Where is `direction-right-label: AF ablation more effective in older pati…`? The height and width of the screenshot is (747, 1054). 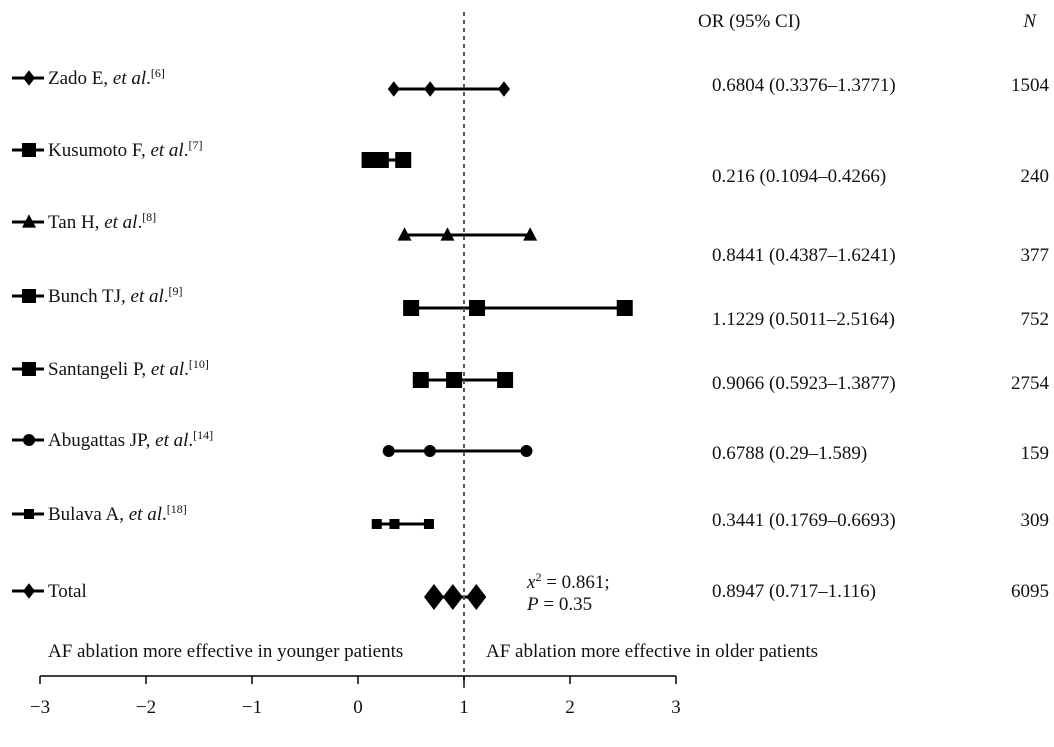 direction-right-label: AF ablation more effective in older pati… is located at coordinates (652, 651).